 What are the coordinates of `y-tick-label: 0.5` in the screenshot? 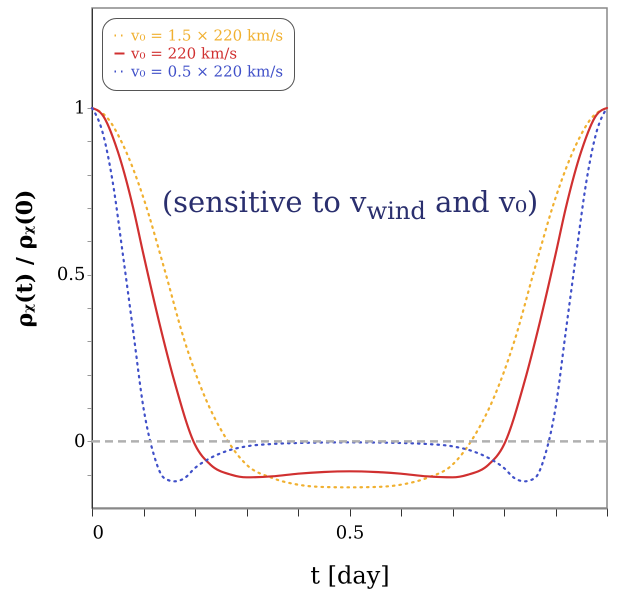 It's located at (71, 275).